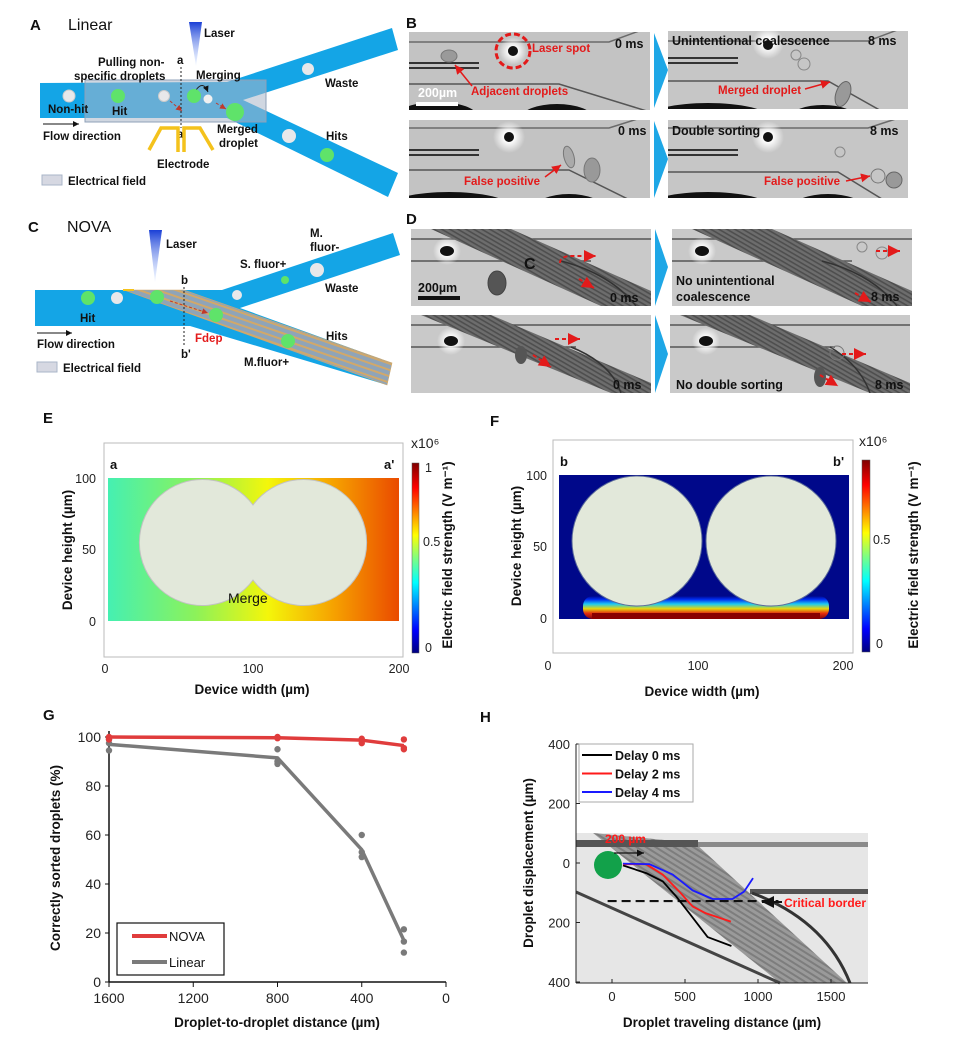  Describe the element at coordinates (238, 144) in the screenshot. I see `merged-label: droplet` at that location.